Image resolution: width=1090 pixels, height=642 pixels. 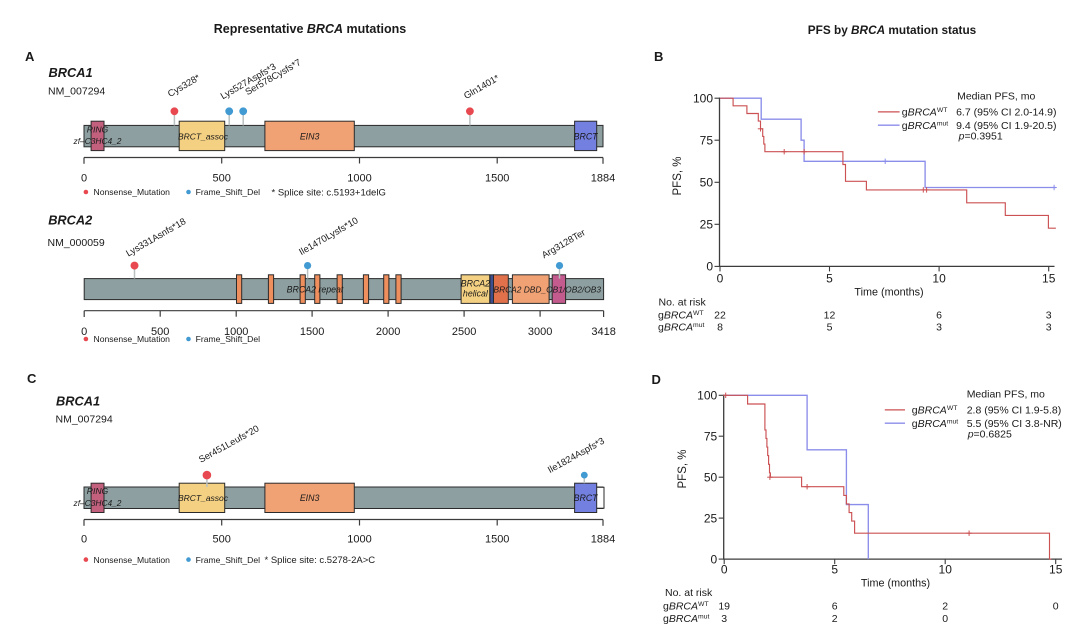 I want to click on svg-text: D, so click(x=656, y=379).